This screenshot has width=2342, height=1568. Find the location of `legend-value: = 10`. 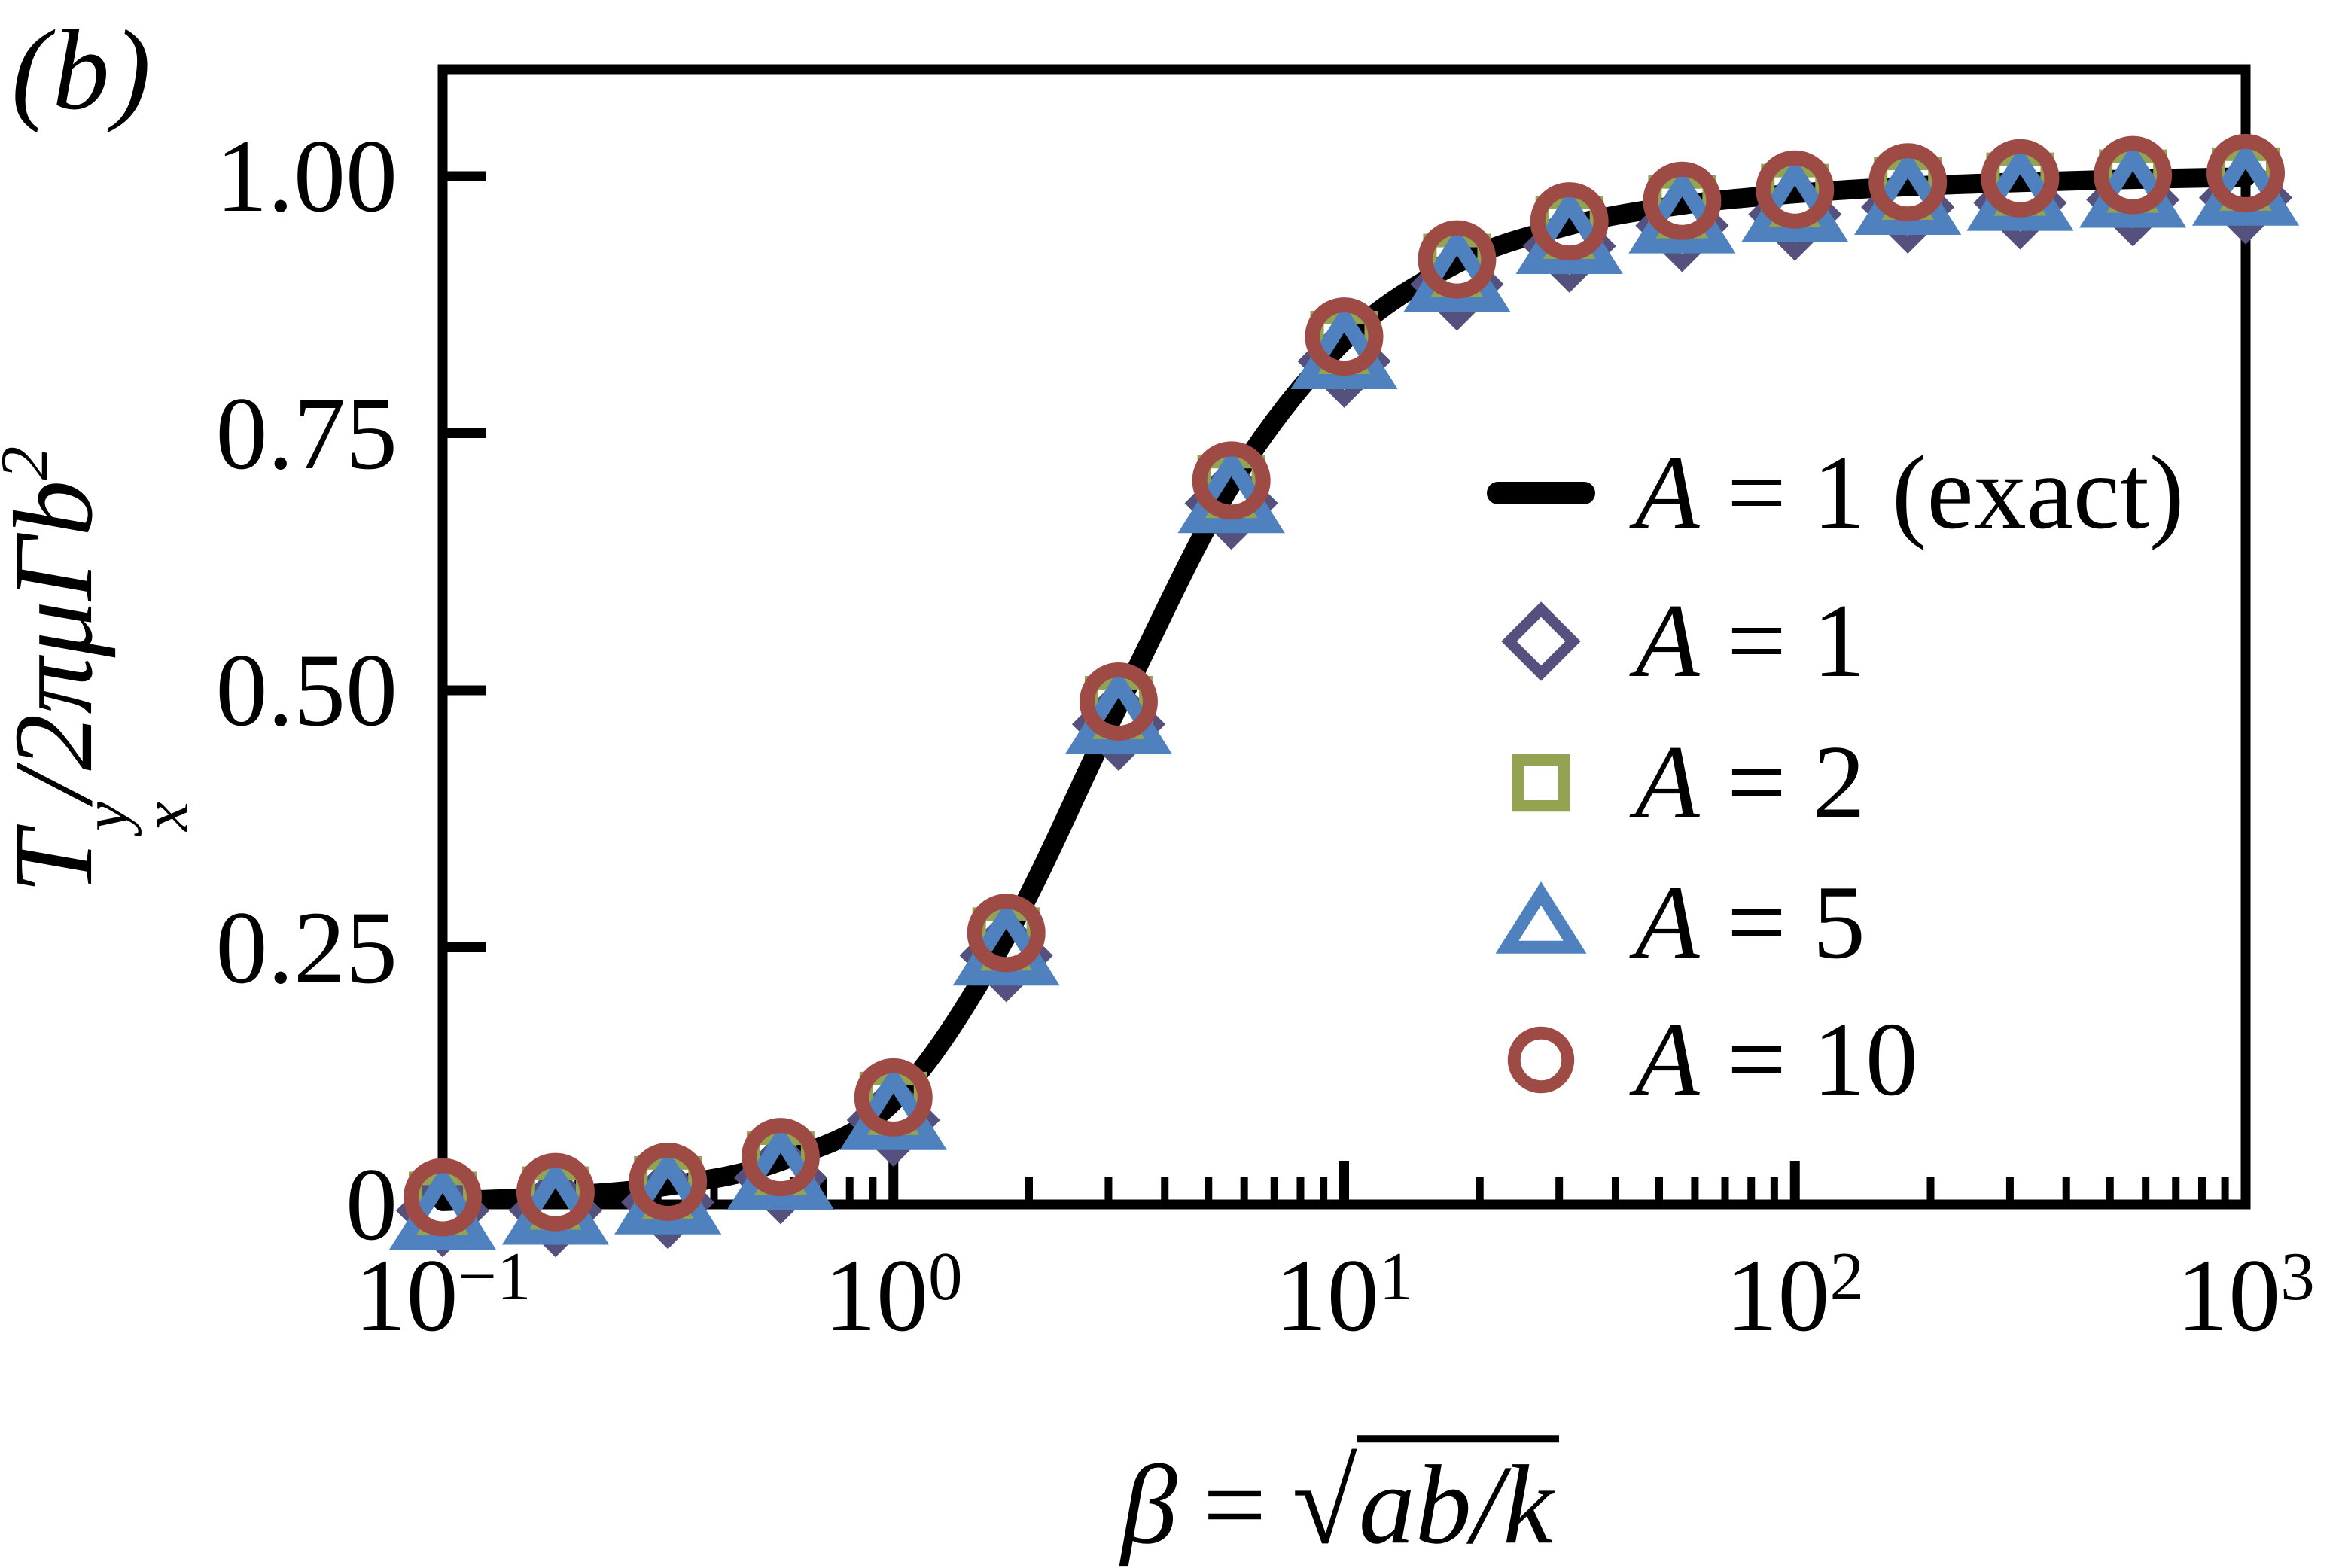

legend-value: = 10 is located at coordinates (1822, 1059).